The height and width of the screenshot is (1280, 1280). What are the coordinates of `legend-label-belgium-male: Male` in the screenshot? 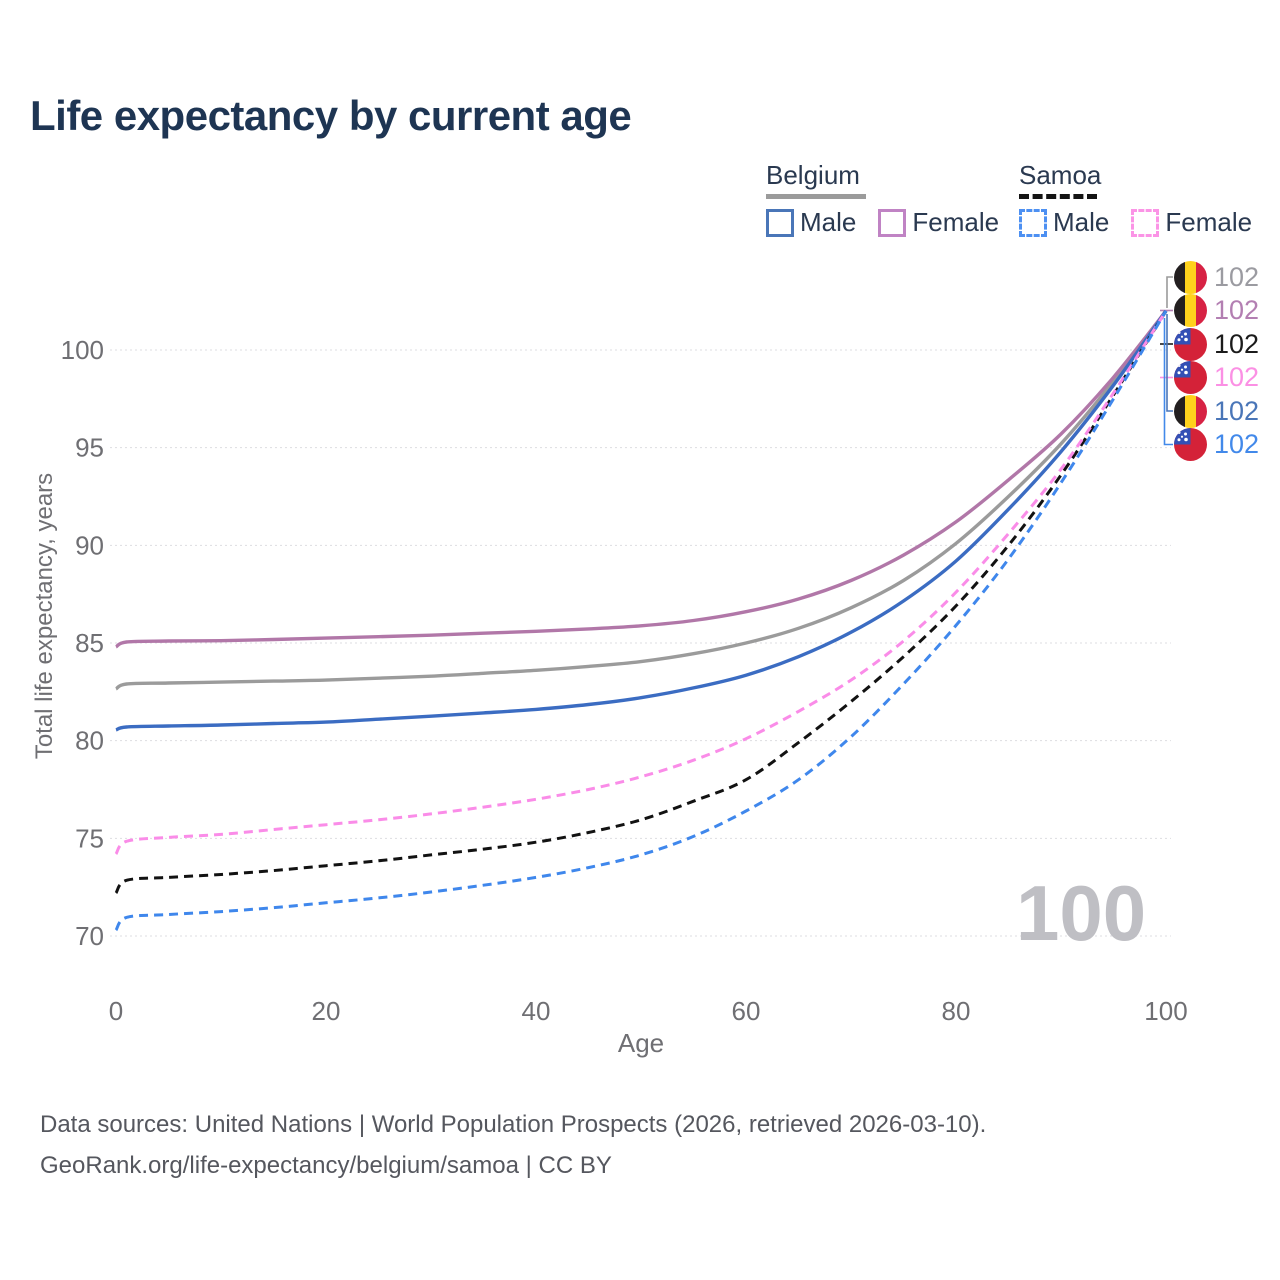 It's located at (828, 222).